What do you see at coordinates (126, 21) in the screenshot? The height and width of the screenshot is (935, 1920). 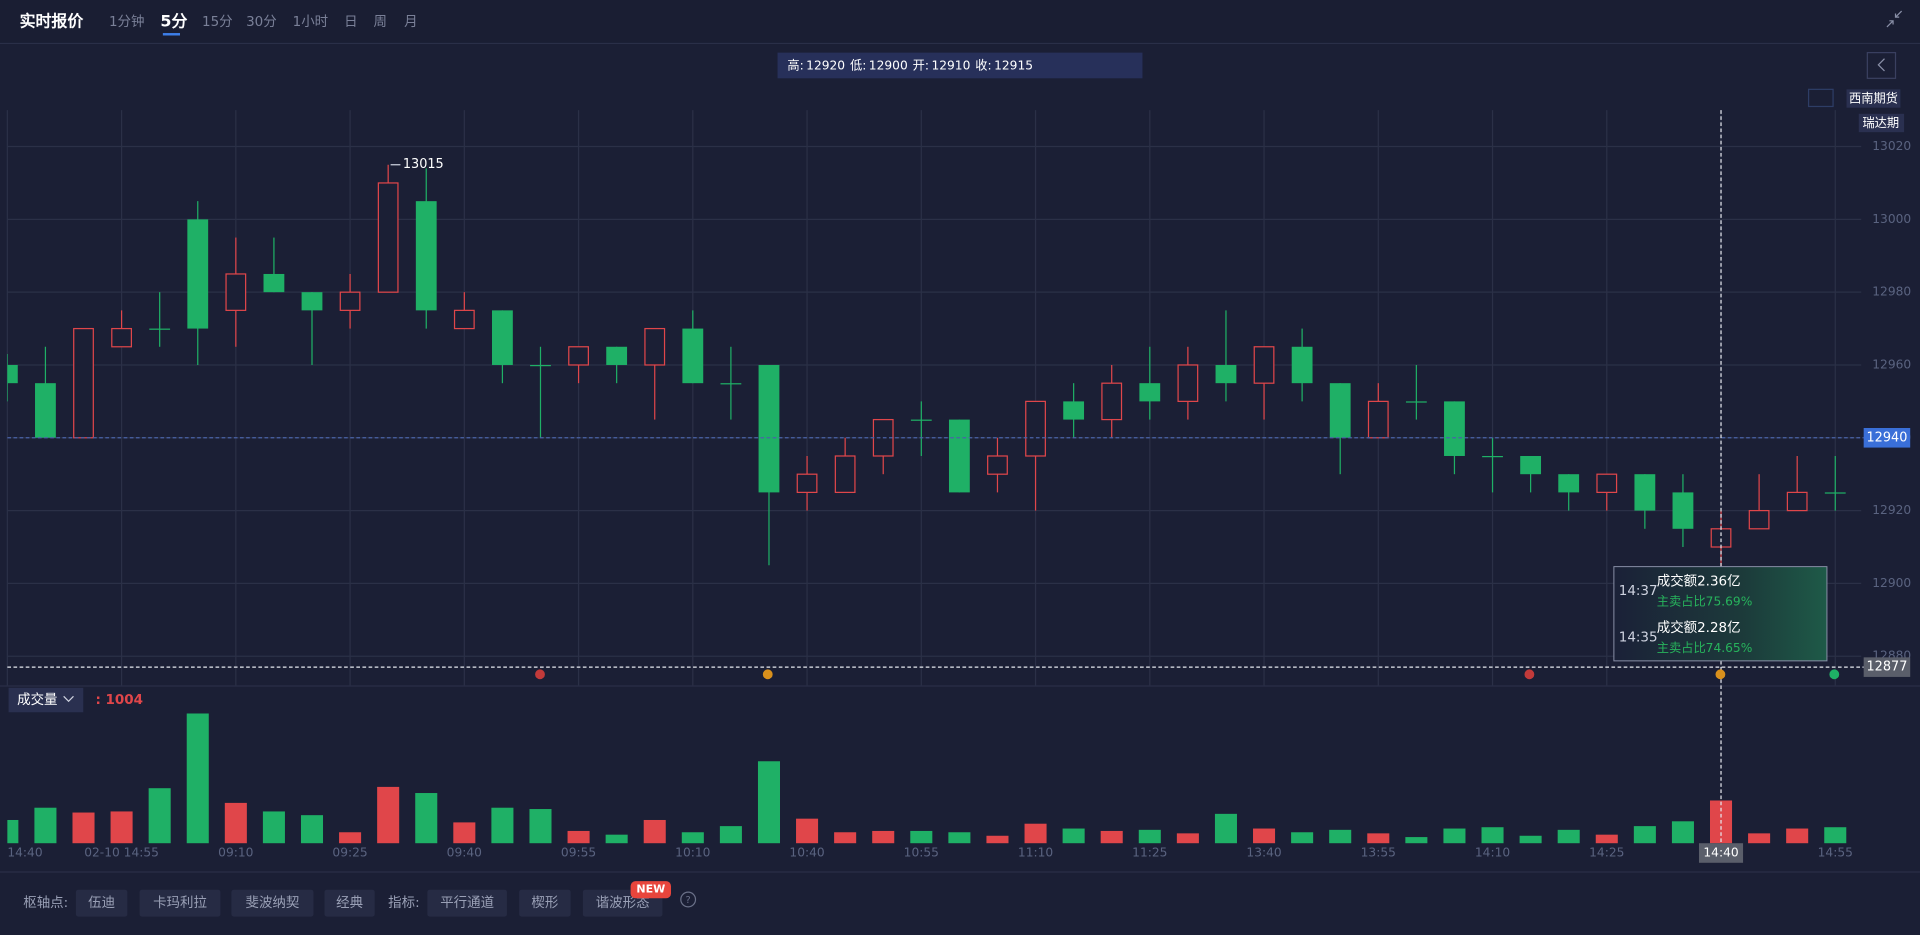 I see `period-tab: 1分钟` at bounding box center [126, 21].